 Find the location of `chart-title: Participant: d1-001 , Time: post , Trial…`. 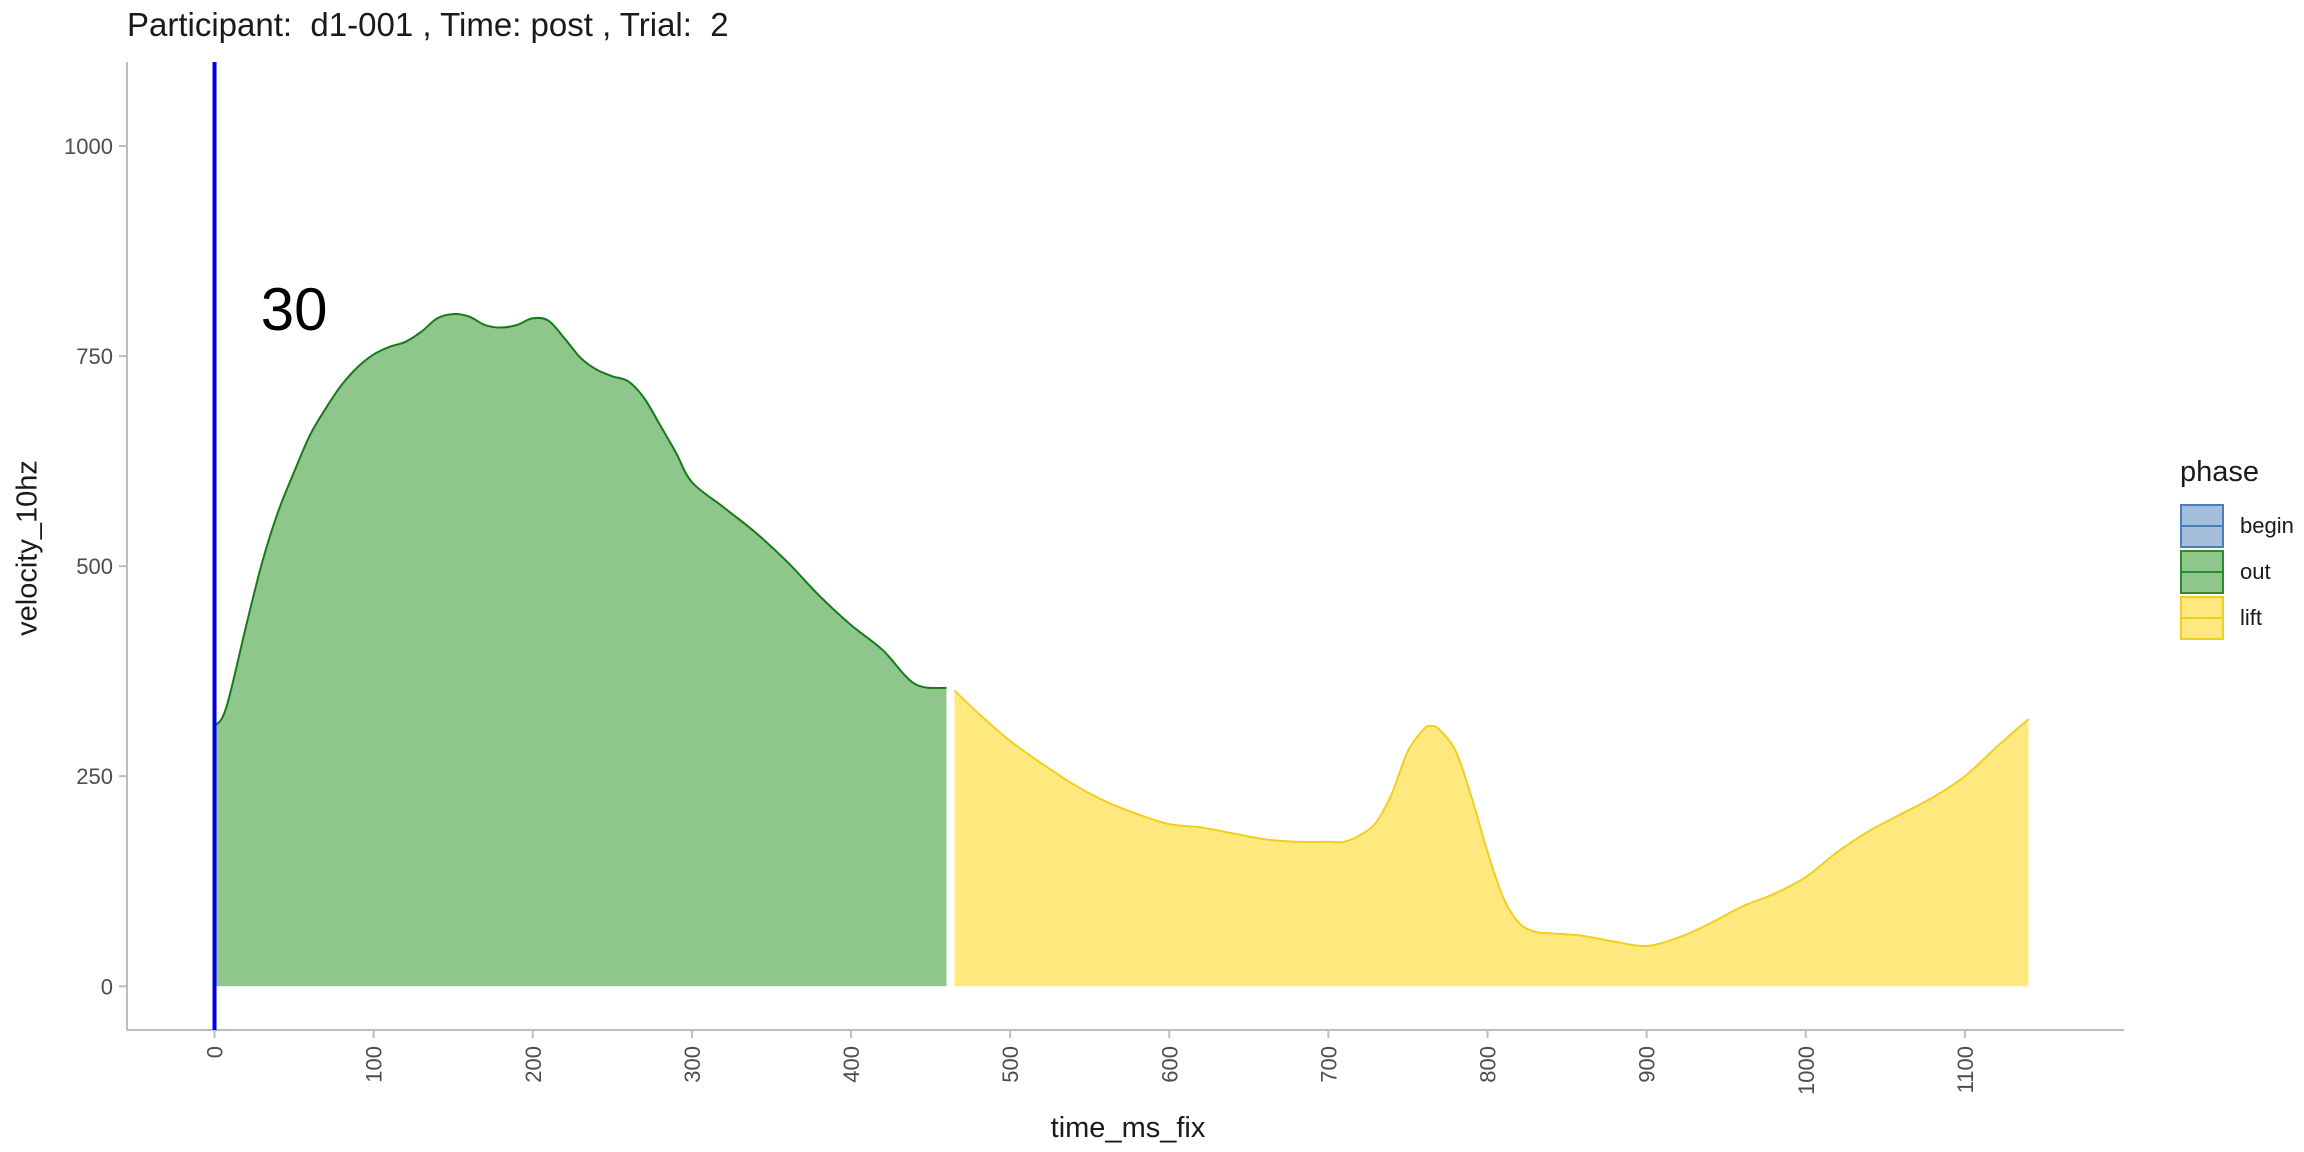

chart-title: Participant: d1-001 , Time: post , Trial… is located at coordinates (428, 24).